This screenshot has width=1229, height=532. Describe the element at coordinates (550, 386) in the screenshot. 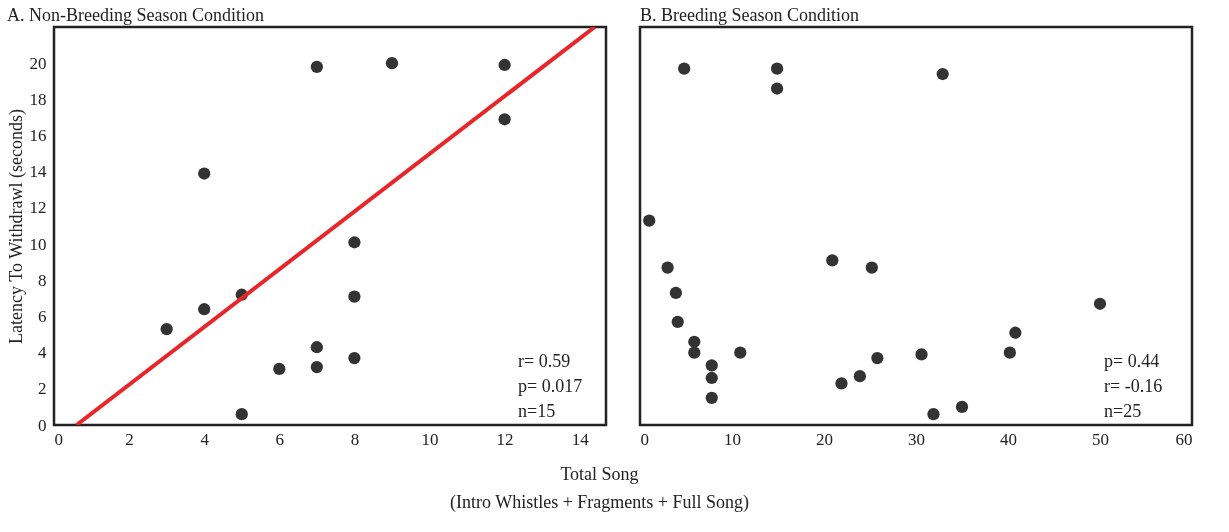

I see `annotation: p= 0.017` at that location.